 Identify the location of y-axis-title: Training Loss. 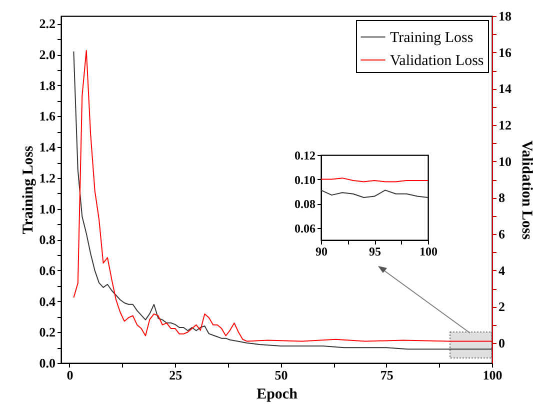
(28, 190).